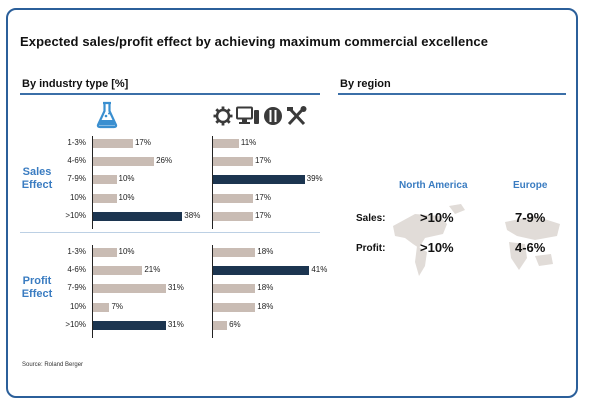 The width and height of the screenshot is (589, 410). I want to click on europe-profit-value: 4-6%, so click(530, 247).